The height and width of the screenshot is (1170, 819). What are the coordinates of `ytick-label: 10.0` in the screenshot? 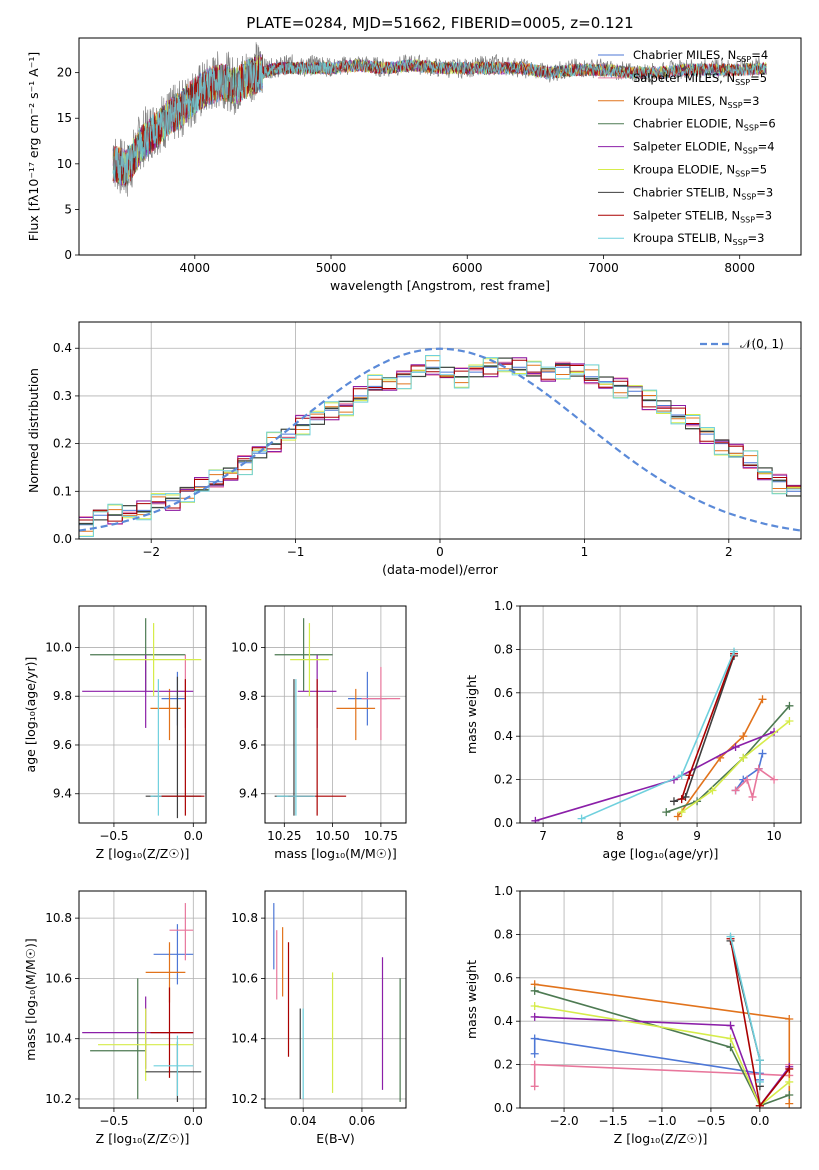 It's located at (244, 647).